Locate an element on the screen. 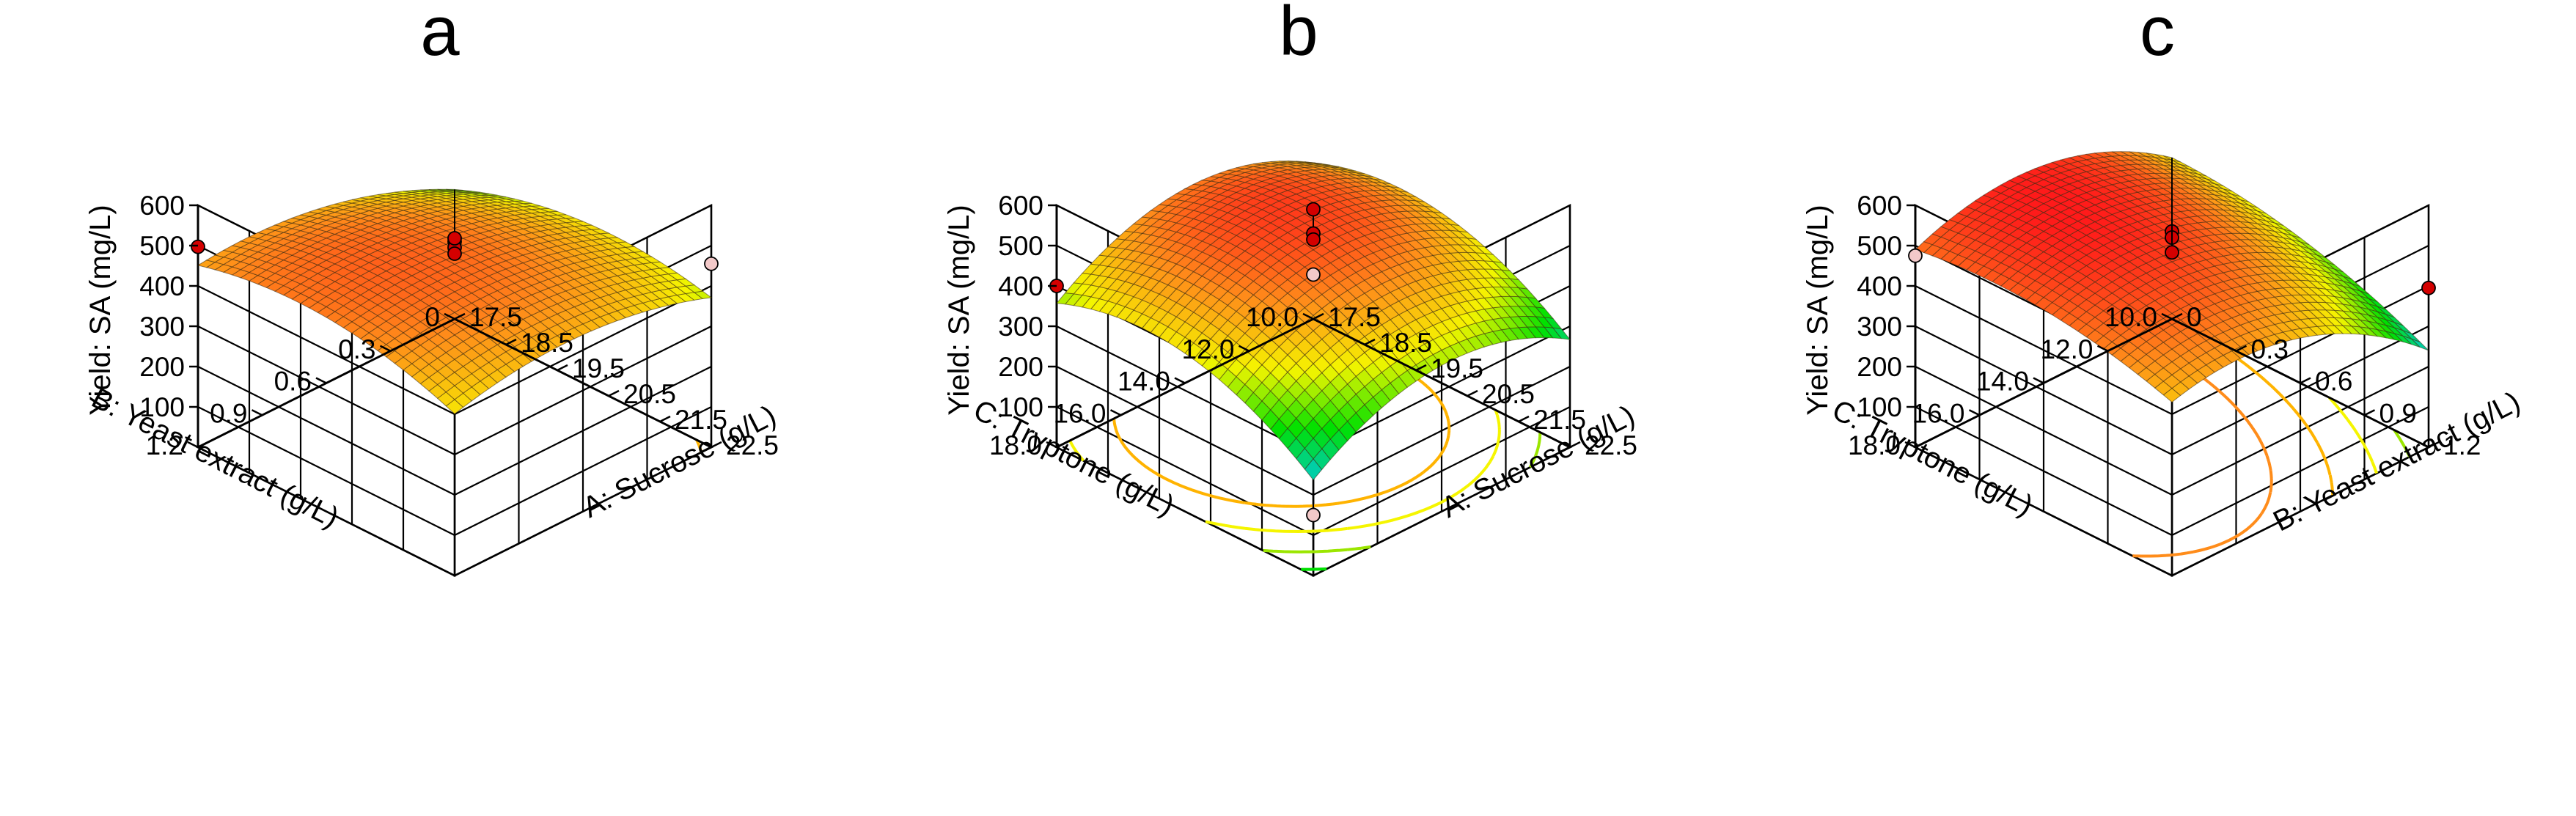 This screenshot has width=2576, height=816. y-tick-label: 0 is located at coordinates (432, 317).